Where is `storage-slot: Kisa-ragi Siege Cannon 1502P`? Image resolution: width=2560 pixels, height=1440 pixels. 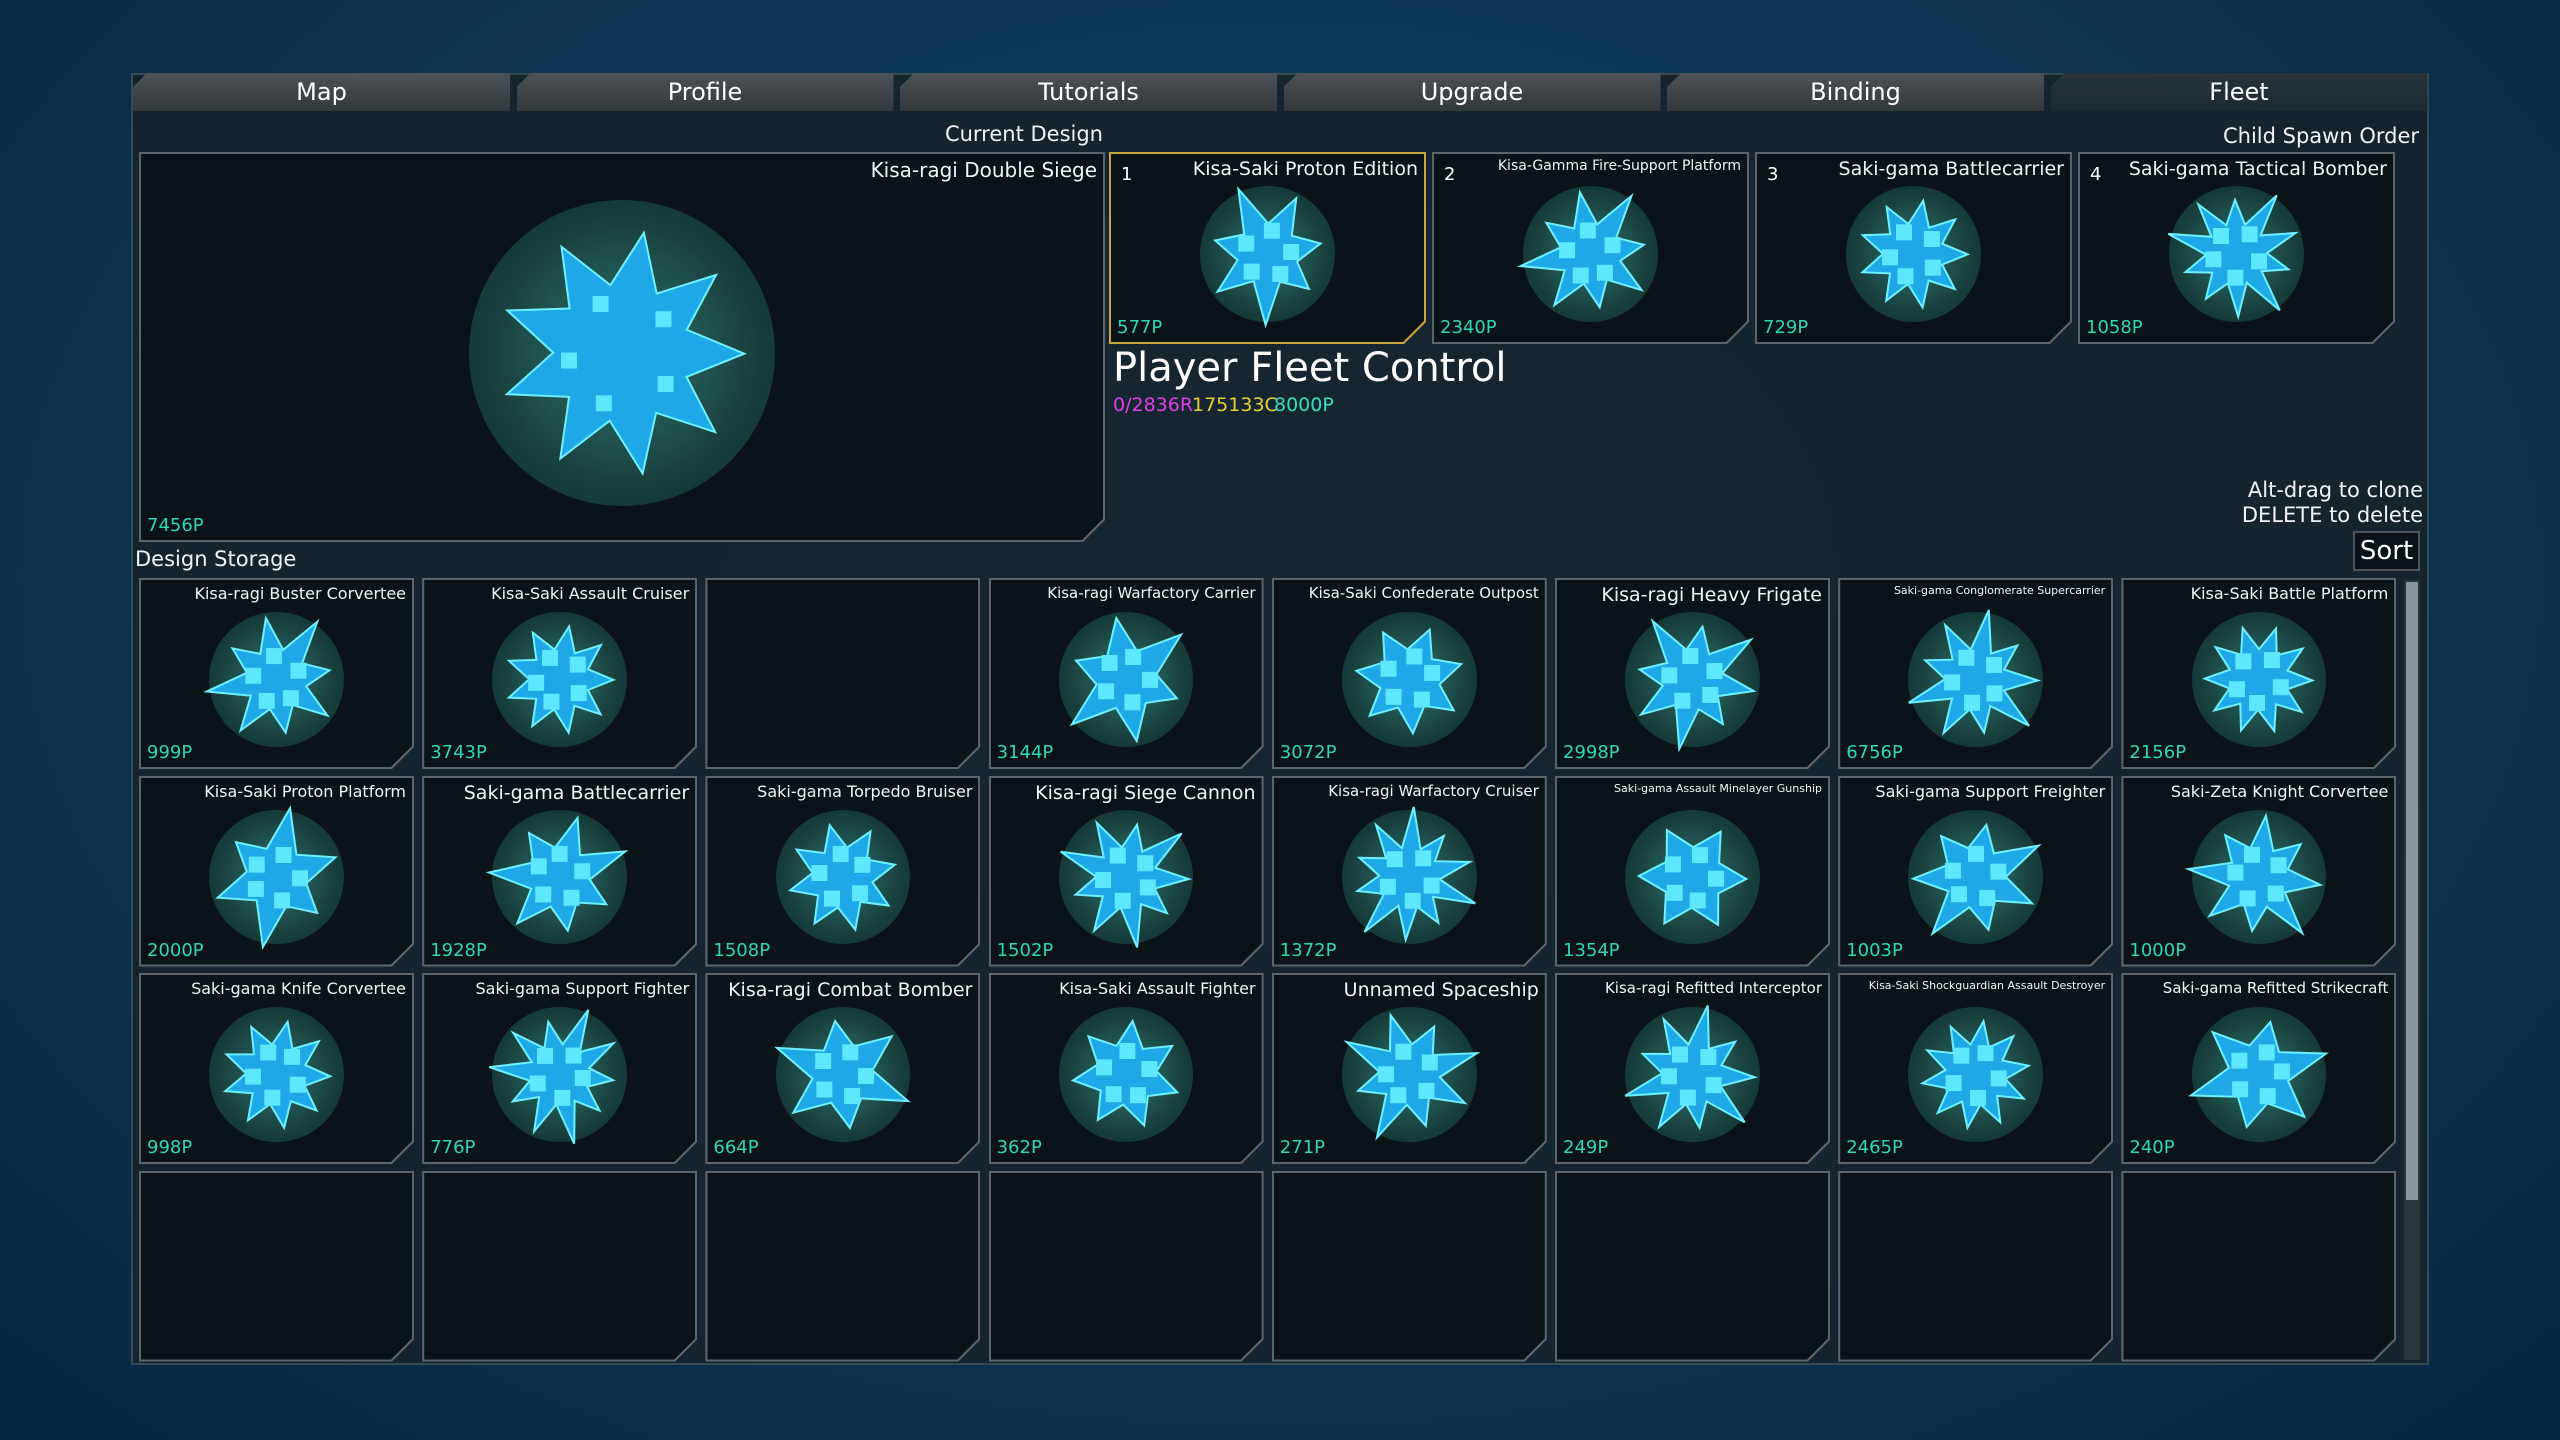
storage-slot: Kisa-ragi Siege Cannon 1502P is located at coordinates (1126, 871).